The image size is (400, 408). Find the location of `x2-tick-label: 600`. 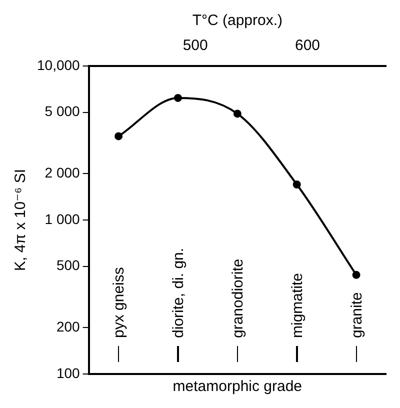

x2-tick-label: 600 is located at coordinates (307, 45).